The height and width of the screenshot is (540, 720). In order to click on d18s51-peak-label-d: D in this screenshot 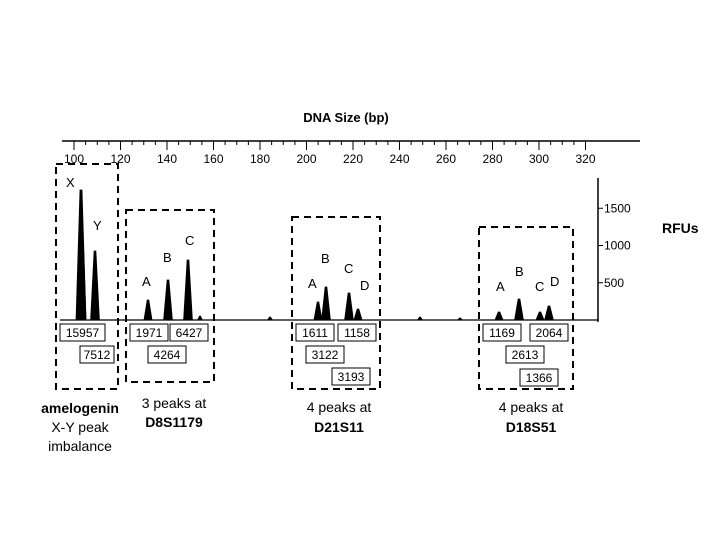, I will do `click(554, 281)`.